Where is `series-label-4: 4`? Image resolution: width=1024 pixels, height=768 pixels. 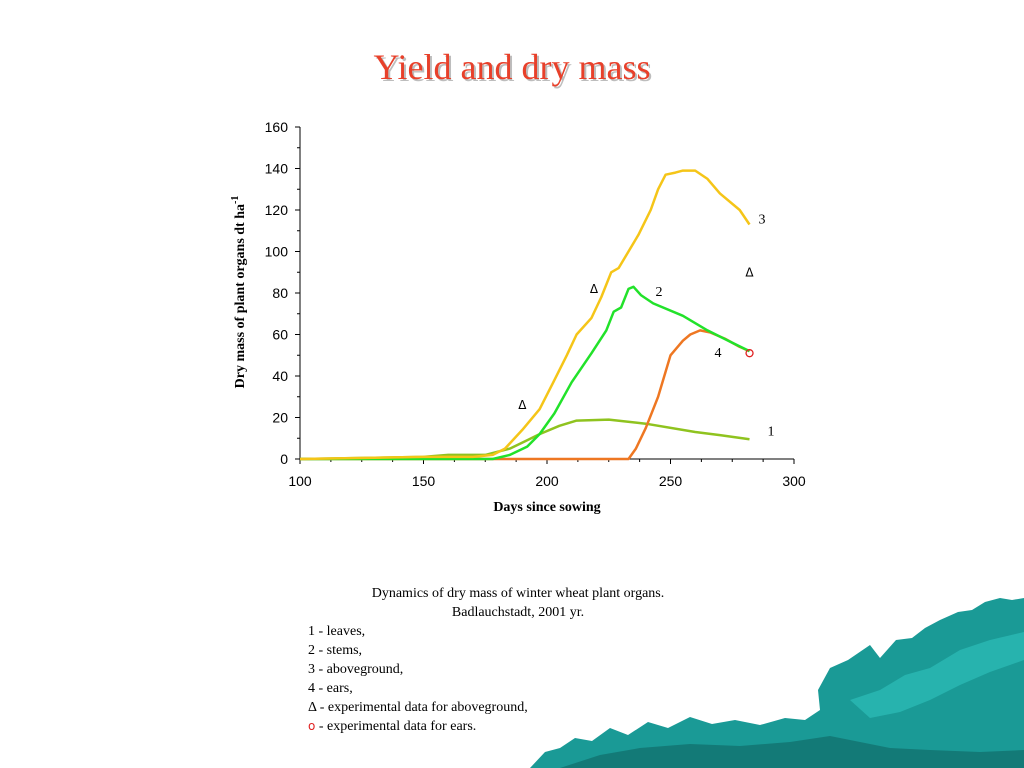 series-label-4: 4 is located at coordinates (718, 353).